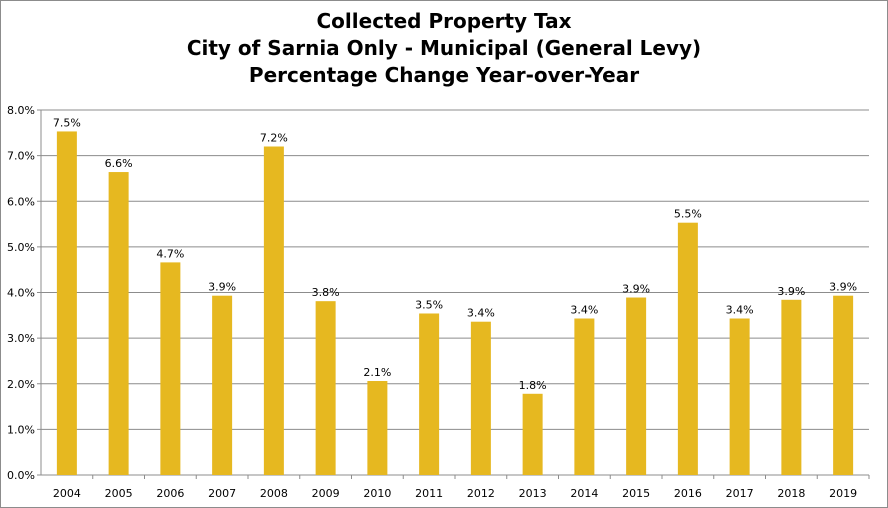 The width and height of the screenshot is (888, 508). What do you see at coordinates (67, 493) in the screenshot?
I see `x-tick-label-2004: 2004` at bounding box center [67, 493].